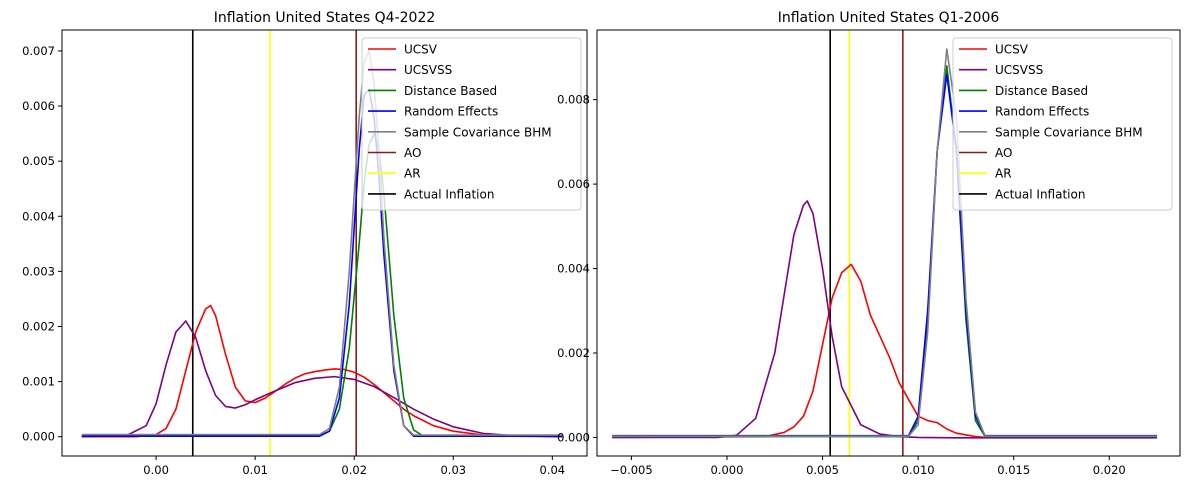  I want to click on y-tick-label: 0.007, so click(38, 51).